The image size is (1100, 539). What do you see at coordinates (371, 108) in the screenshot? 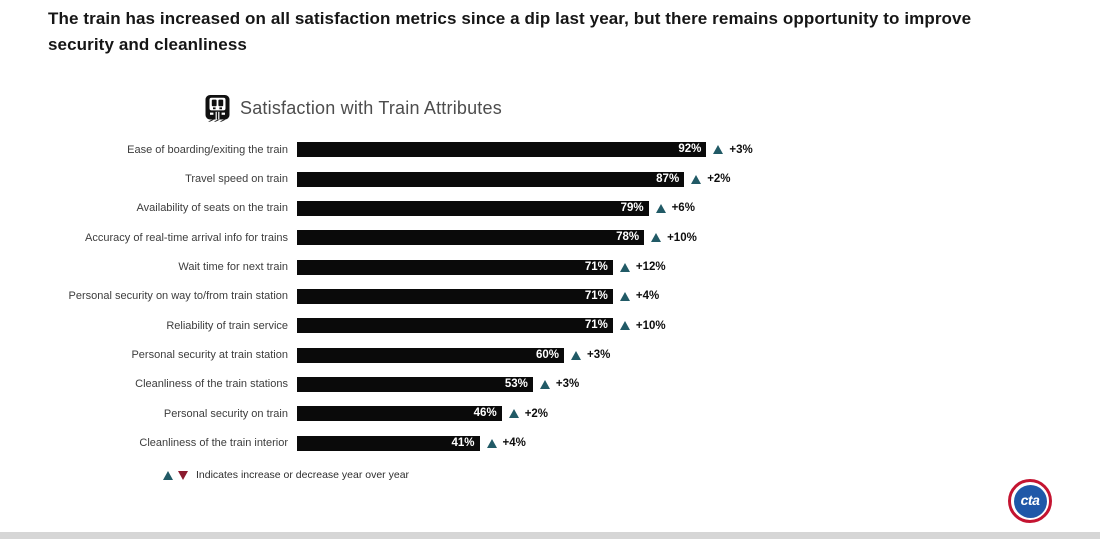
I see `chart-title: Satisfaction with Train Attributes` at bounding box center [371, 108].